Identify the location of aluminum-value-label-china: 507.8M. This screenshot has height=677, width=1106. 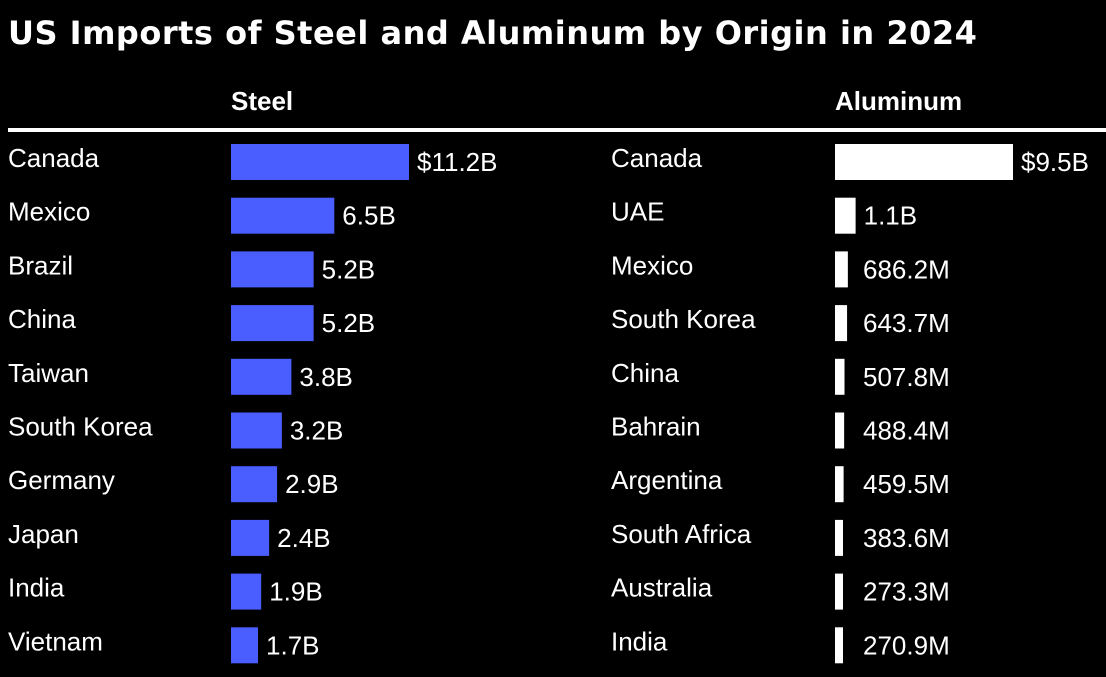
(906, 377).